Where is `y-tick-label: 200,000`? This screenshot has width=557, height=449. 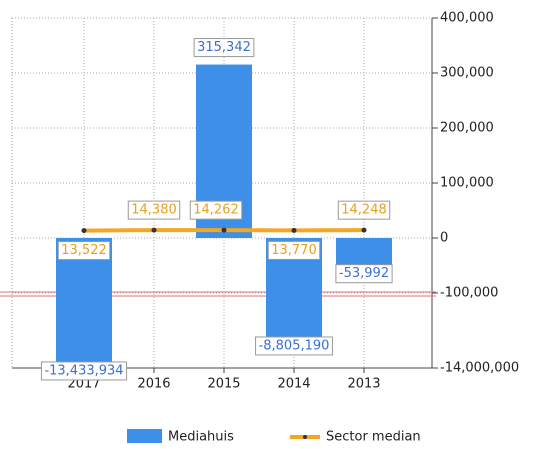 y-tick-label: 200,000 is located at coordinates (467, 128).